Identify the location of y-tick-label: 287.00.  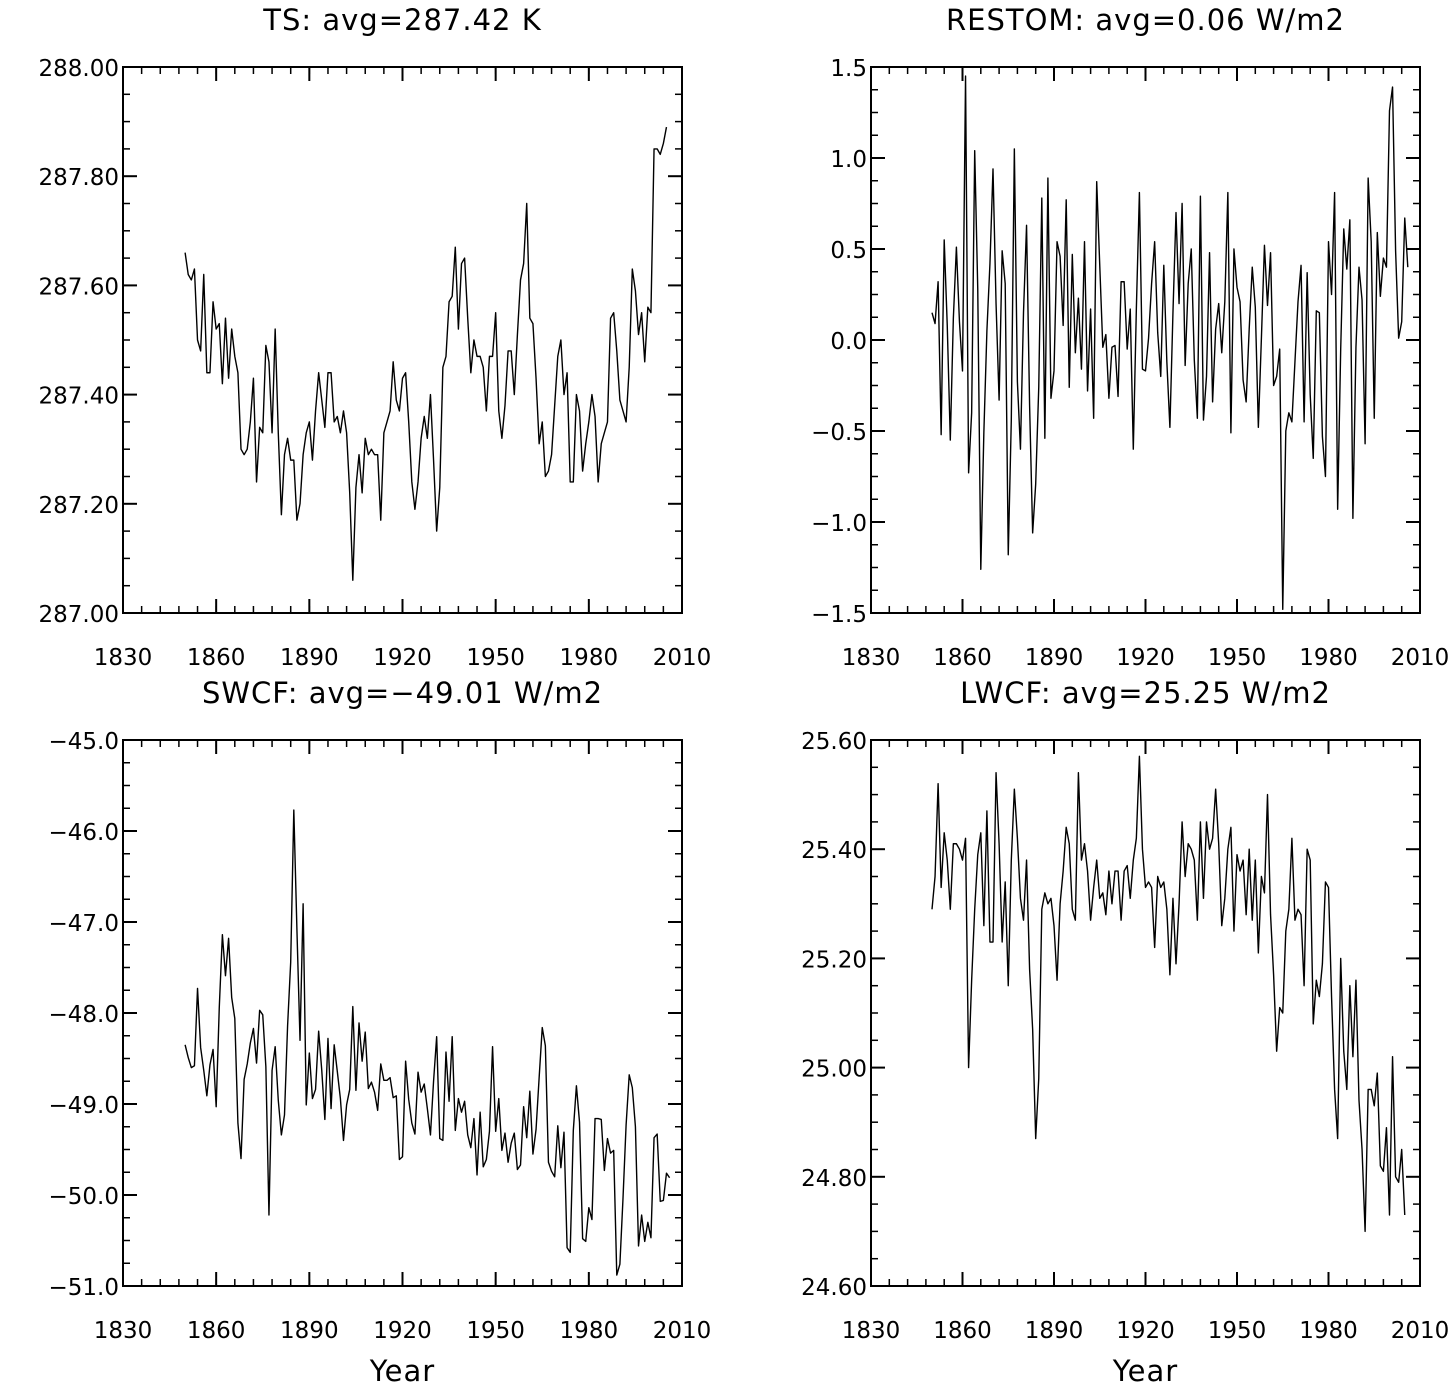
(79, 615).